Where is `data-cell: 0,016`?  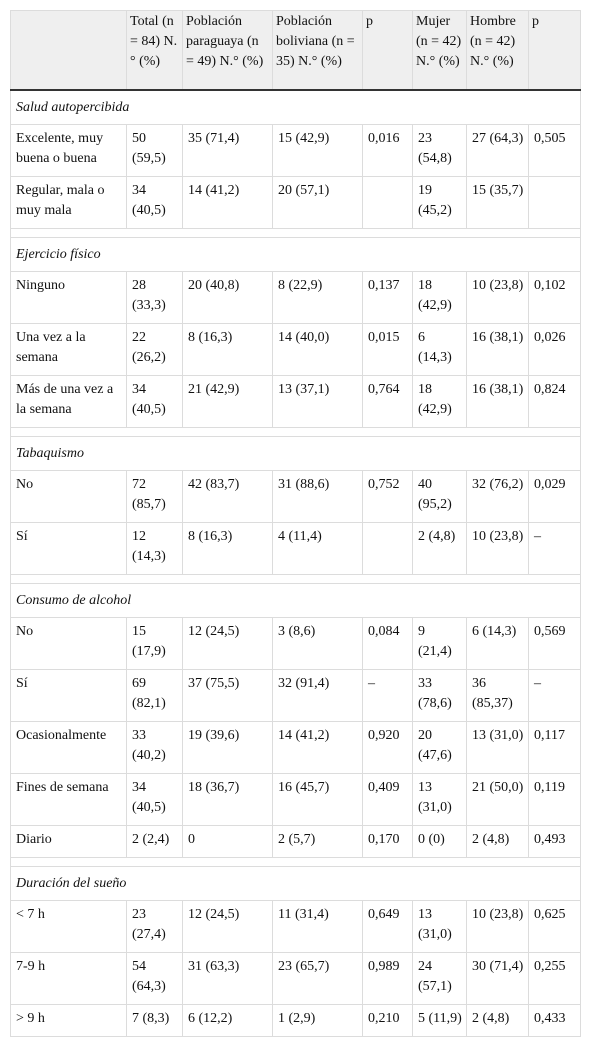
data-cell: 0,016 is located at coordinates (387, 150).